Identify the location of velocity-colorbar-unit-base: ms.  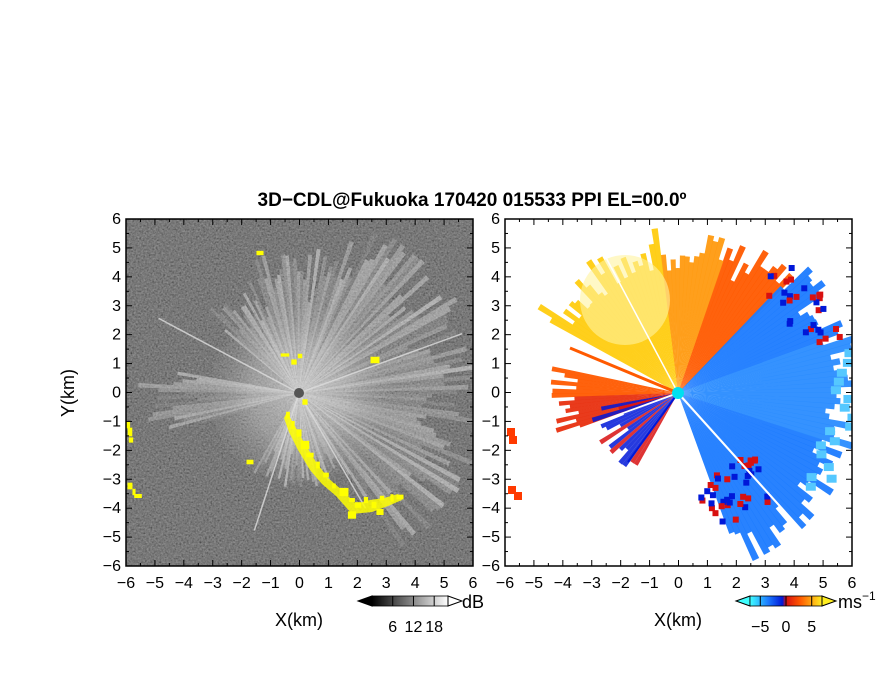
(850, 602).